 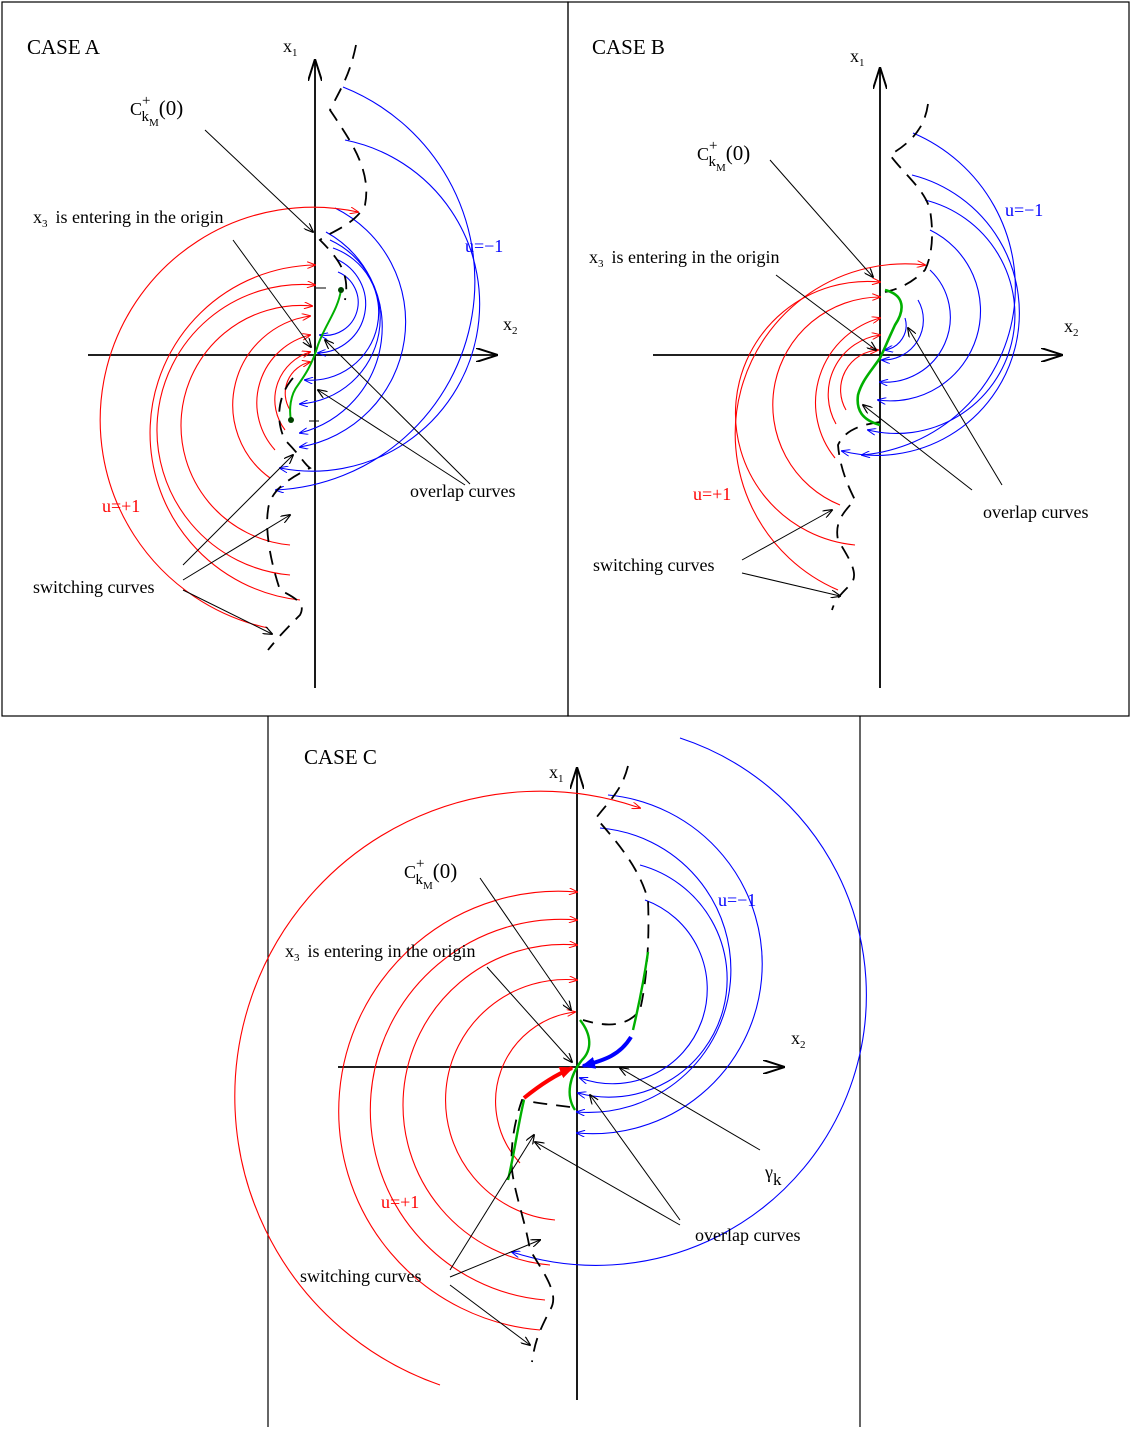 I want to click on panel-a-x2-label: x2, so click(x=510, y=325).